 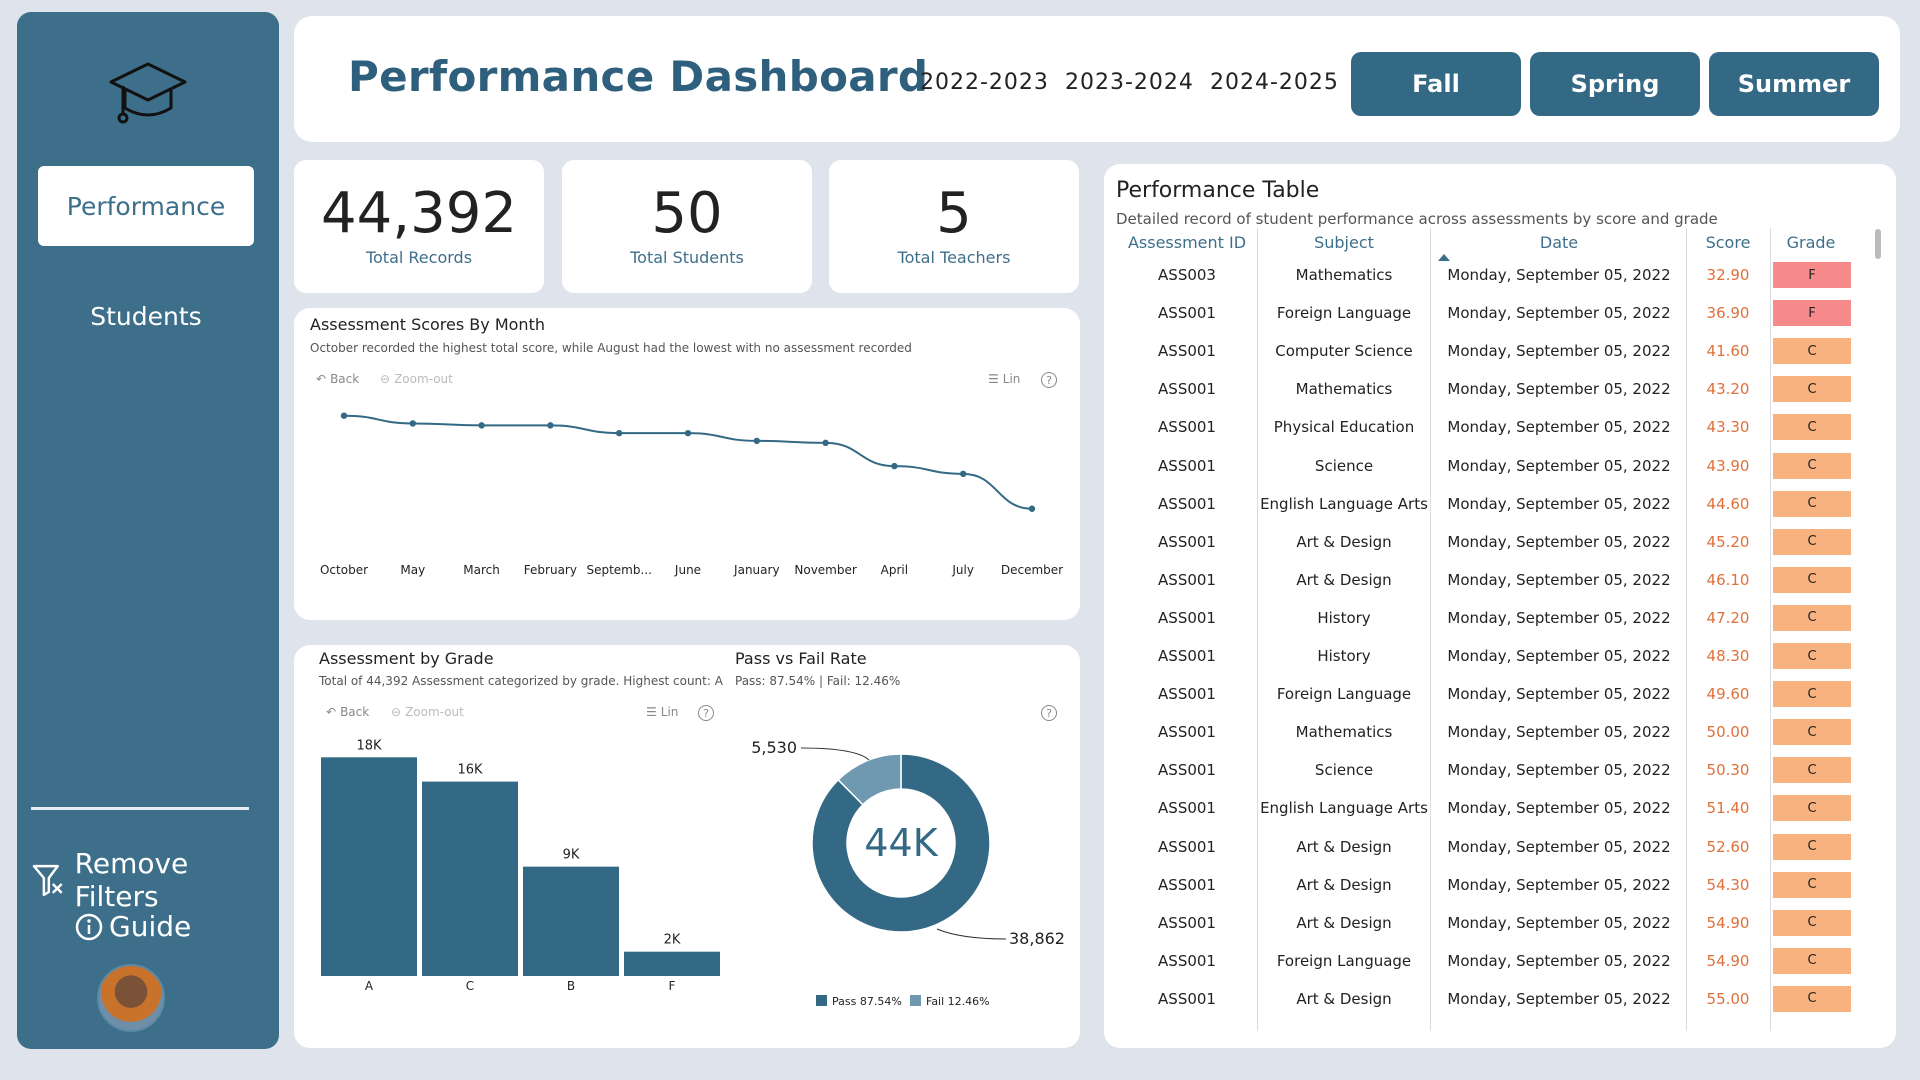 What do you see at coordinates (1436, 84) in the screenshot?
I see `fall-button: Fall` at bounding box center [1436, 84].